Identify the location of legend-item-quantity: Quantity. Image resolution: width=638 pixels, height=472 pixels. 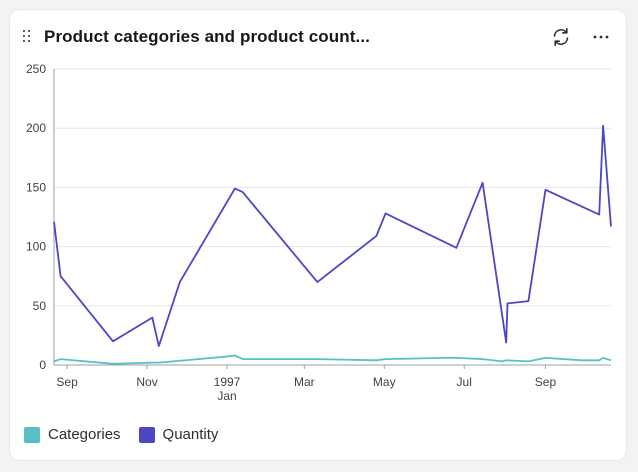
(178, 434).